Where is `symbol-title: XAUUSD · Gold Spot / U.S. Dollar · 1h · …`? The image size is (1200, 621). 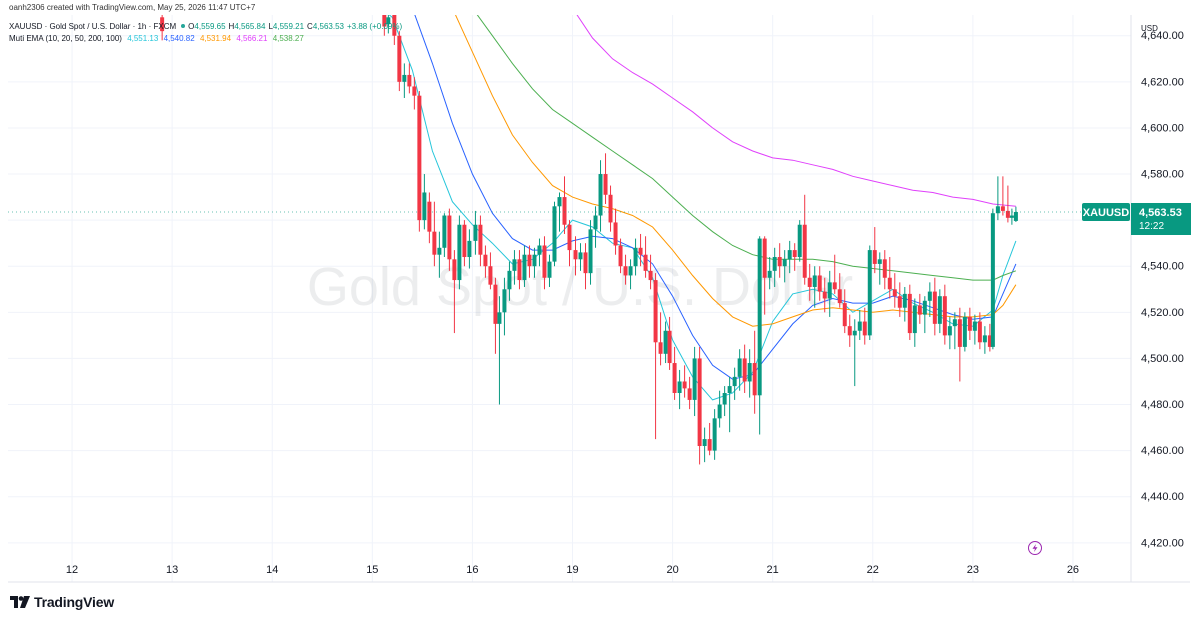 symbol-title: XAUUSD · Gold Spot / U.S. Dollar · 1h · … is located at coordinates (93, 26).